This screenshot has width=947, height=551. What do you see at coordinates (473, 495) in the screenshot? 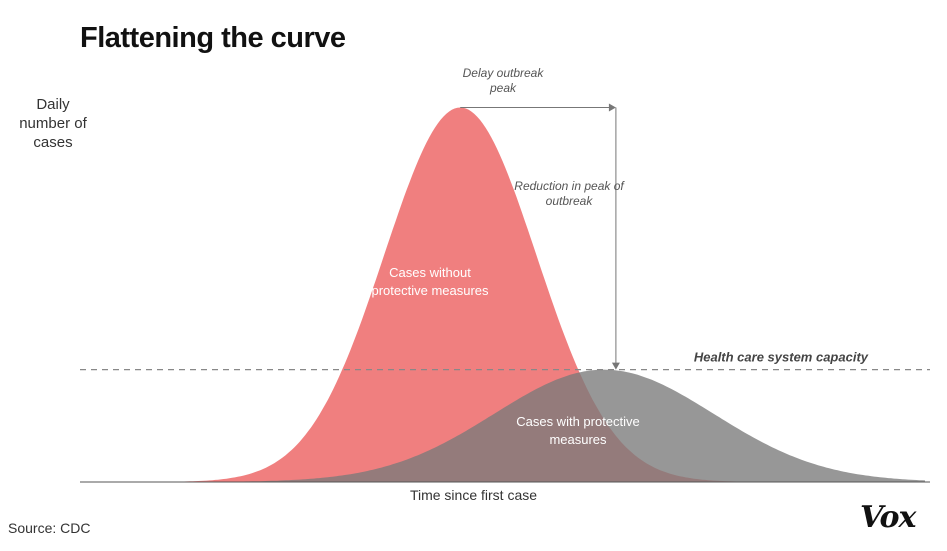
I see `x-axis-label: Time since first case` at bounding box center [473, 495].